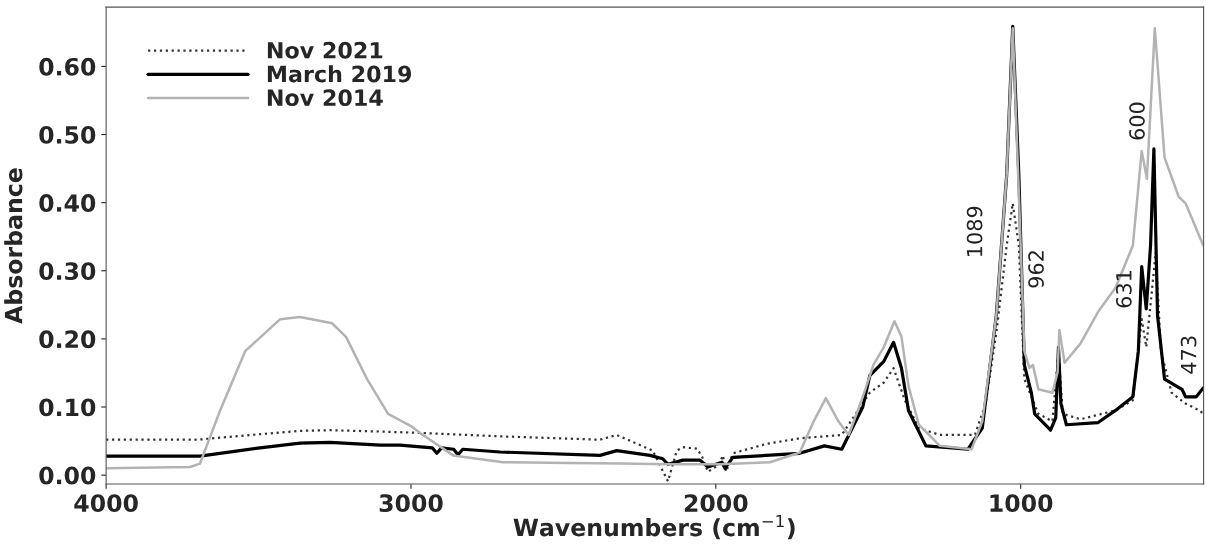 The image size is (1206, 550). I want to click on x-tick-label: 1000, so click(1021, 503).